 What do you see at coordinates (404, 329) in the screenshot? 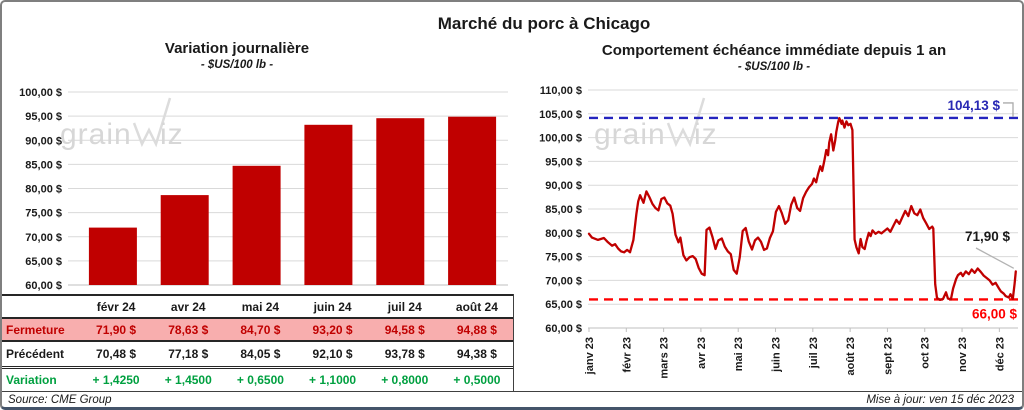
I see `table-cell: 94,58 $` at bounding box center [404, 329].